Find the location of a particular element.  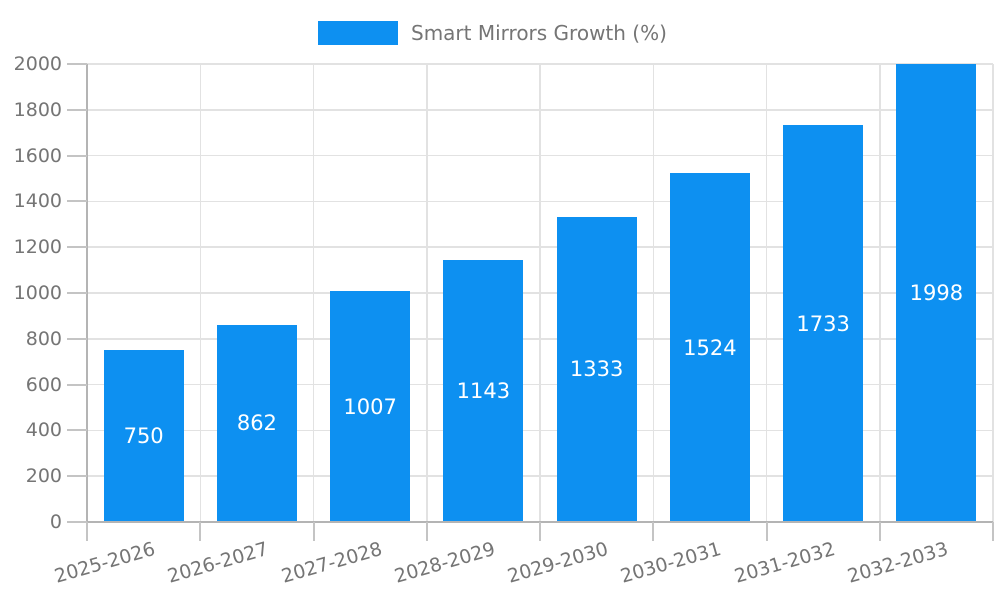

bar-value-label: 1333 is located at coordinates (596, 369).